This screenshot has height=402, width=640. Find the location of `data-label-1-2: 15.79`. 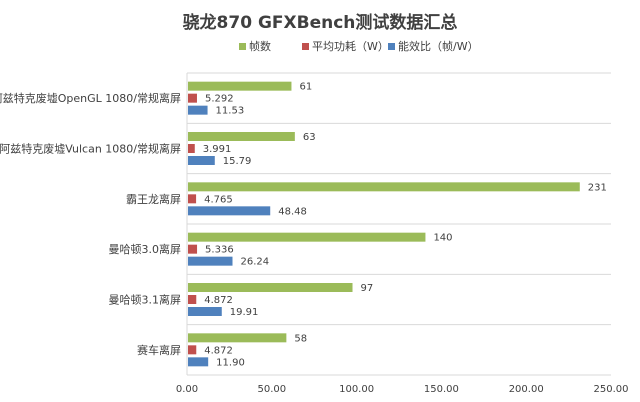

data-label-1-2: 15.79 is located at coordinates (237, 161).